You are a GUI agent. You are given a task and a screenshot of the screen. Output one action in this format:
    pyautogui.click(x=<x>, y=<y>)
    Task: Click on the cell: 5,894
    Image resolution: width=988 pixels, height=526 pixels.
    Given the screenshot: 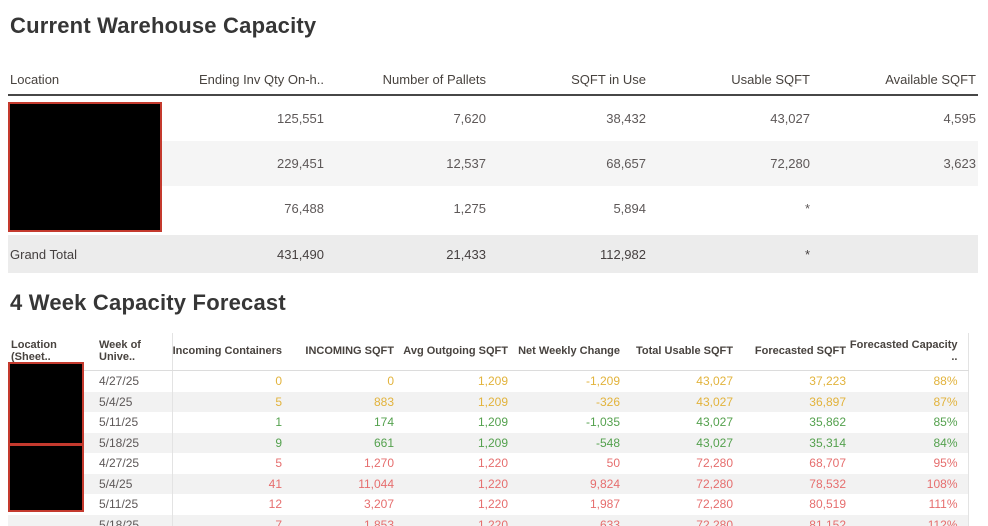 What is the action you would take?
    pyautogui.click(x=629, y=208)
    